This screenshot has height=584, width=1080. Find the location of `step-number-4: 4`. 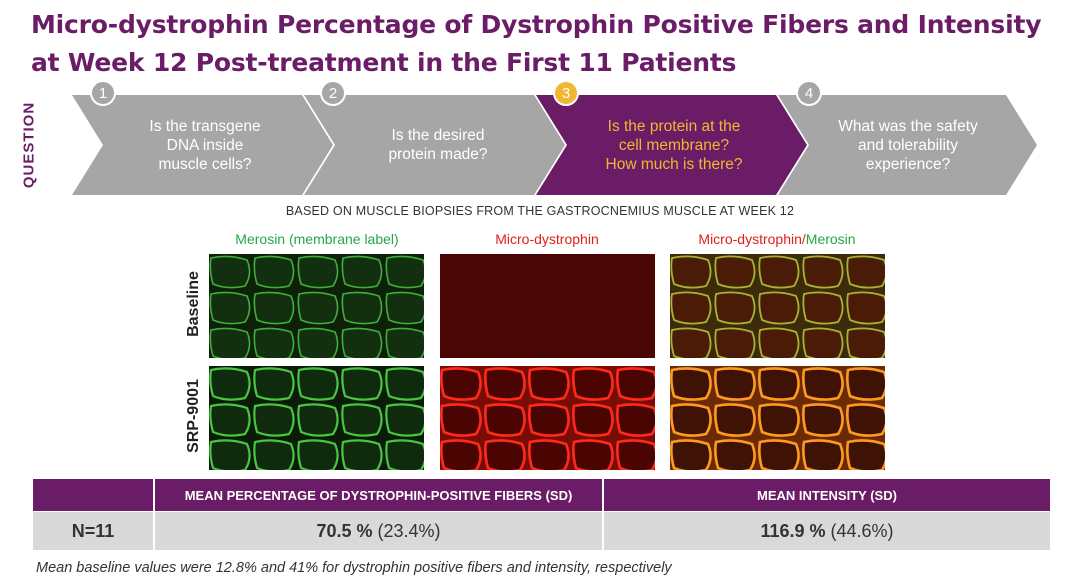

step-number-4: 4 is located at coordinates (809, 93).